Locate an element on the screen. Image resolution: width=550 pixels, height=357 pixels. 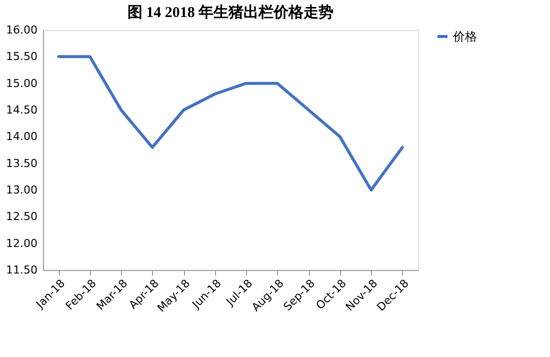
y-tick-label: 12.50 is located at coordinates (22, 217).